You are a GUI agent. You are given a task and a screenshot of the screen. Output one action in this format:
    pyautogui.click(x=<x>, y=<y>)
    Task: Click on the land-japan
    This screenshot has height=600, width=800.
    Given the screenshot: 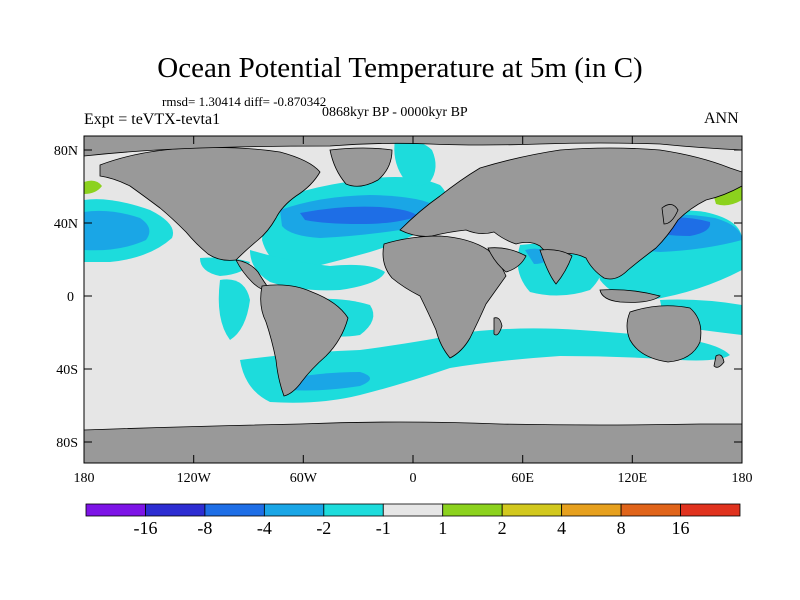 What is the action you would take?
    pyautogui.click(x=670, y=214)
    